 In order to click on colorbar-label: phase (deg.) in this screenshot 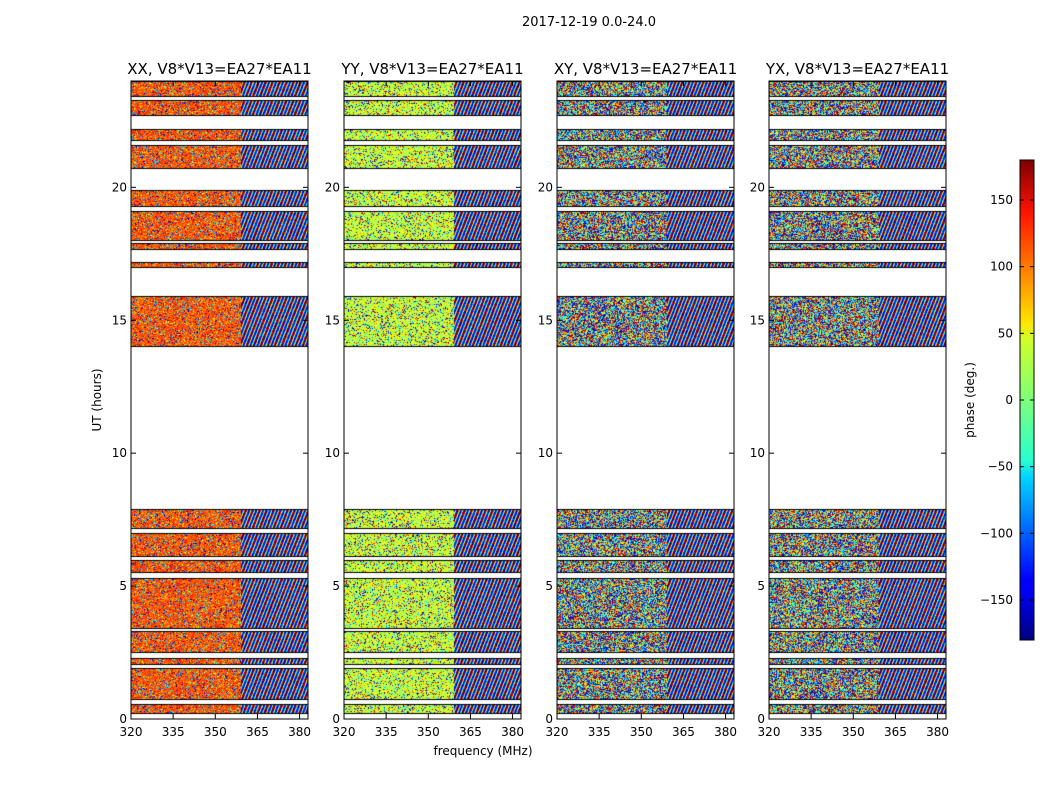, I will do `click(970, 400)`.